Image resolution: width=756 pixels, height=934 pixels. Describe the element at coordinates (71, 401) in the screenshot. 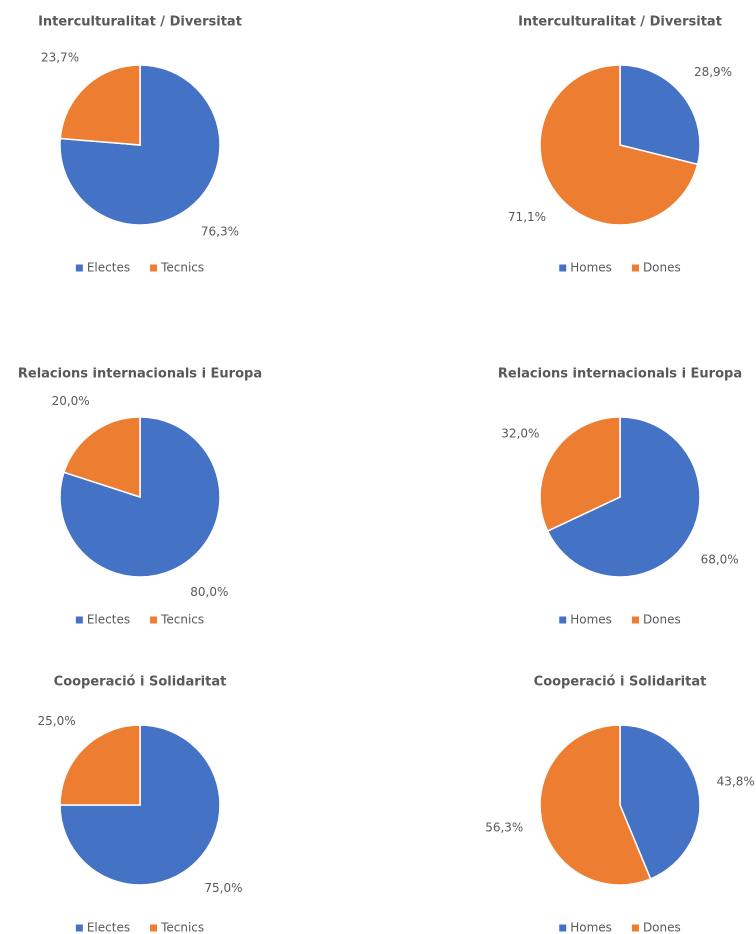

I see `data-label: 20,0%` at that location.